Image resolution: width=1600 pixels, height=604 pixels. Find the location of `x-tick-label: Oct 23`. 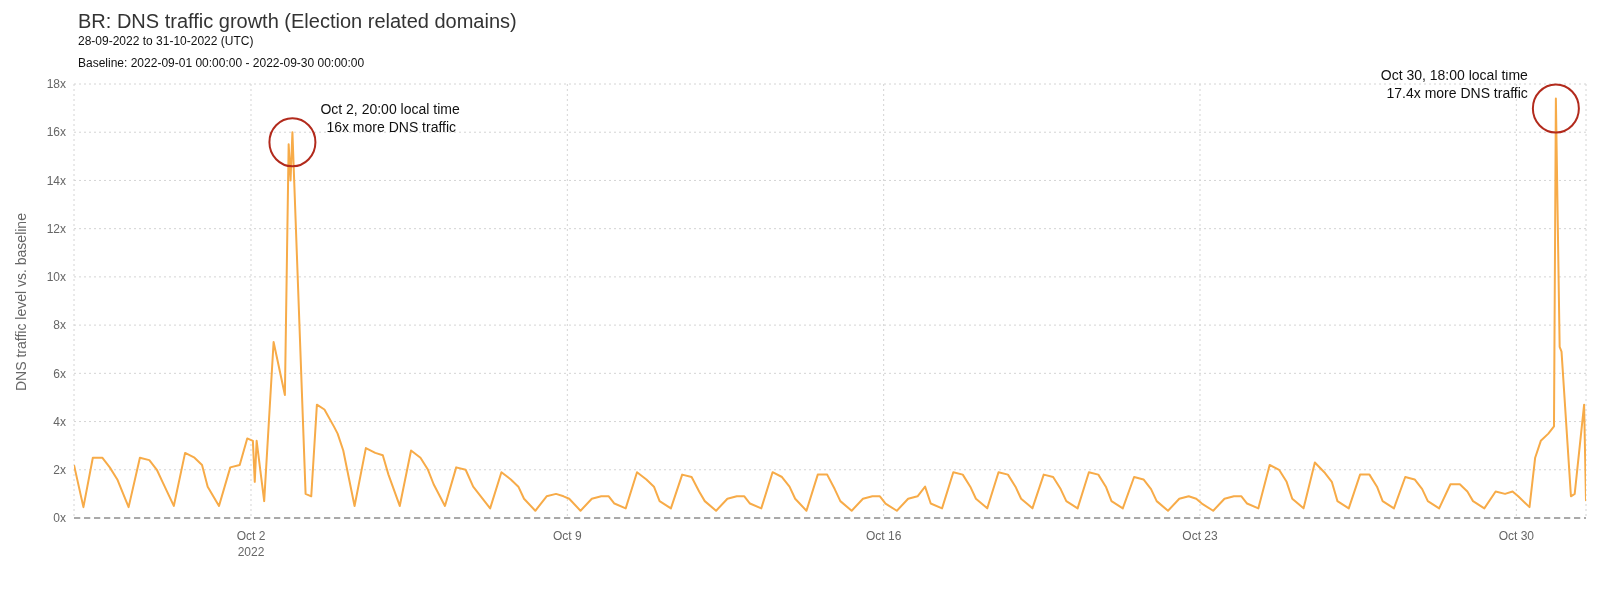

x-tick-label: Oct 23 is located at coordinates (1200, 536).